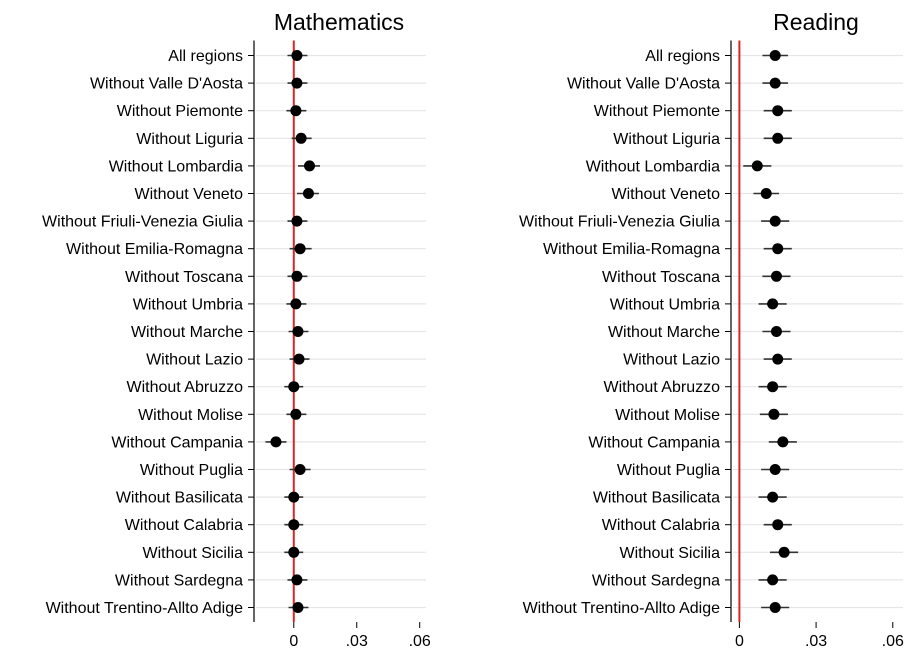  I want to click on panel-title-reading: Reading, so click(816, 22).